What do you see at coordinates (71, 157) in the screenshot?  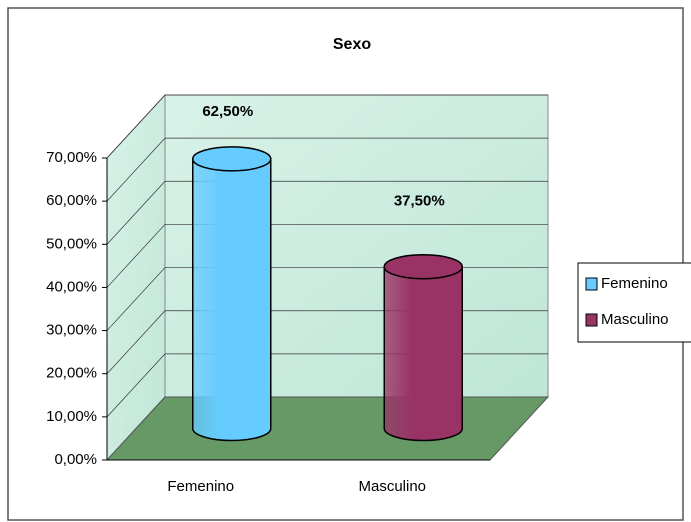 I see `y-tick-label: 70,00%` at bounding box center [71, 157].